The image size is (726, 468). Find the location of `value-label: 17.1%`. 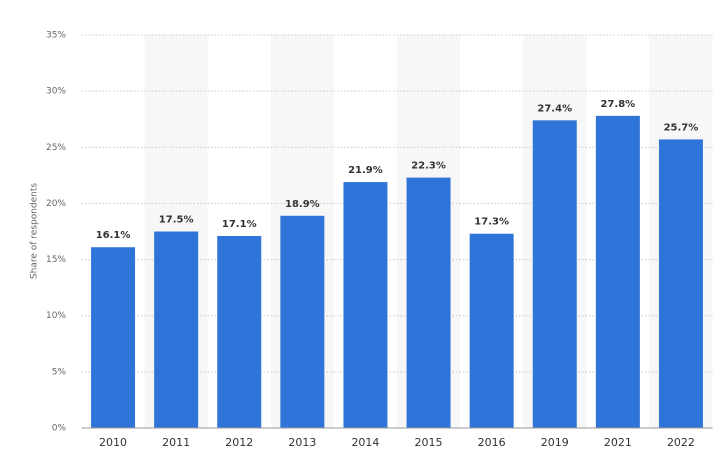

value-label: 17.1% is located at coordinates (239, 224).